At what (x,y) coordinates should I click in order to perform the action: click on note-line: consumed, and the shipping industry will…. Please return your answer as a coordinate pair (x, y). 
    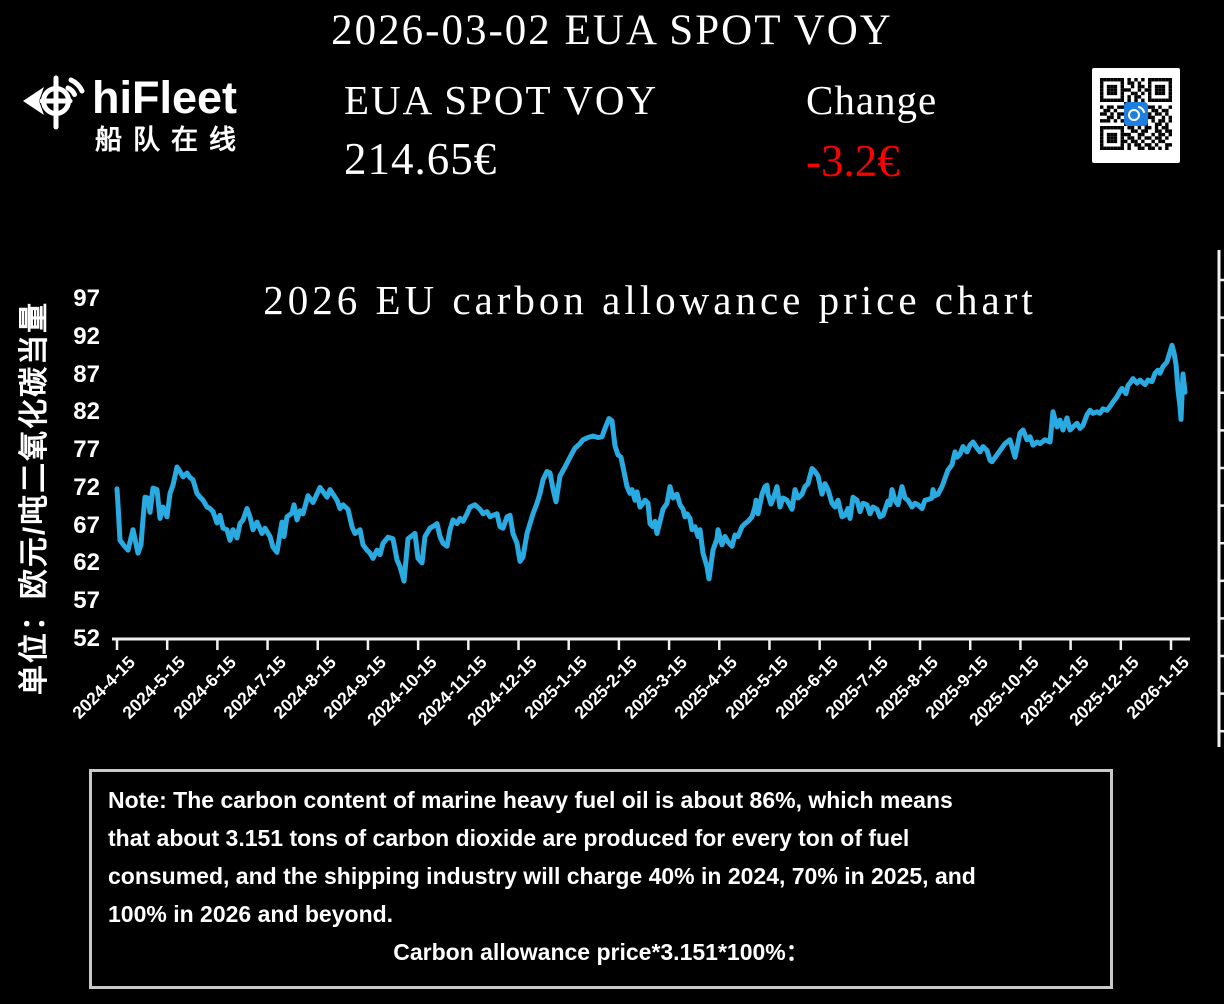
    Looking at the image, I should click on (542, 876).